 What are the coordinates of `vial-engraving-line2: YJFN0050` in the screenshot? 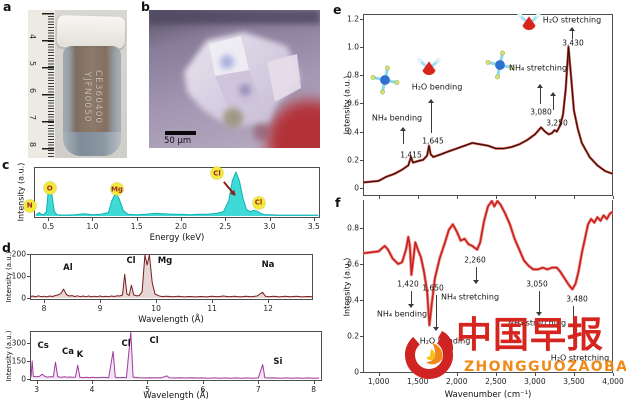 It's located at (87, 97).